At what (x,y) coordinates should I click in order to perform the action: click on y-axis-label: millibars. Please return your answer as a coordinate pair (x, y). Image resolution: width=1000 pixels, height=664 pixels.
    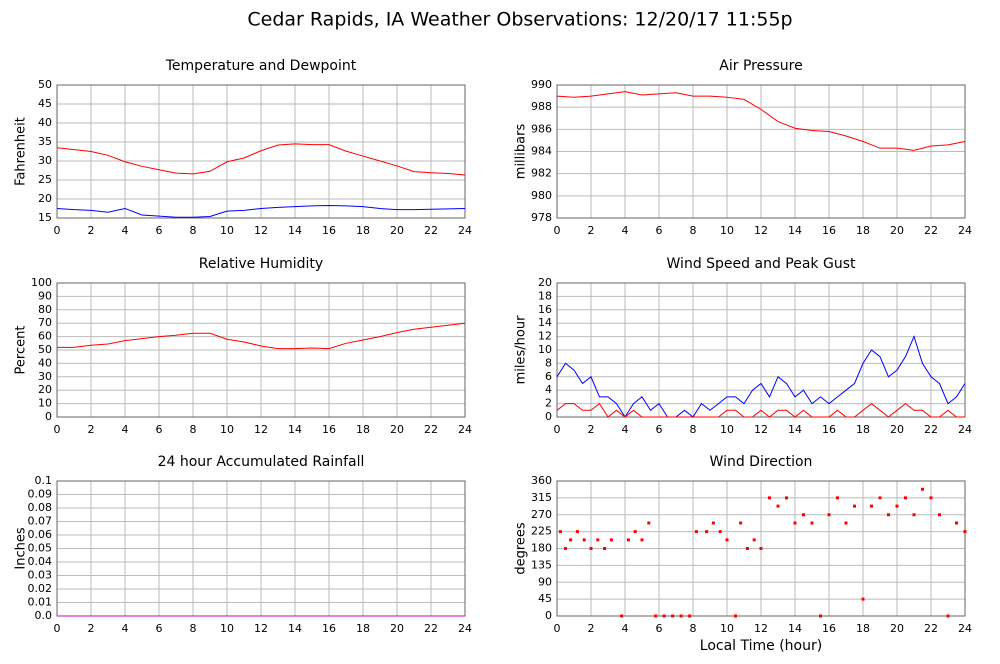
    Looking at the image, I should click on (521, 152).